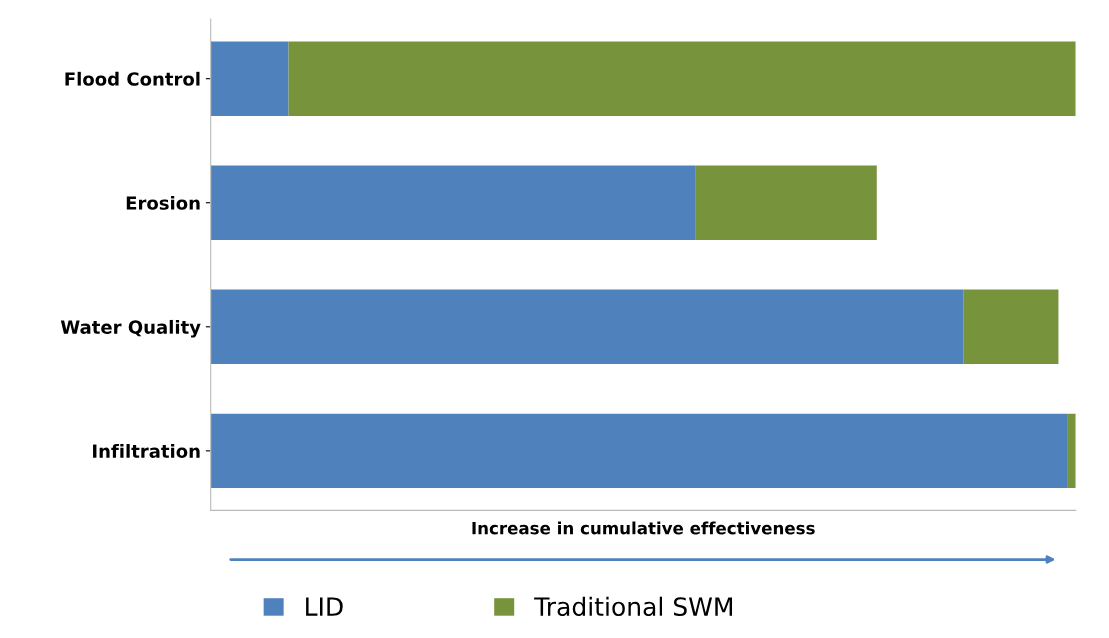 Image resolution: width=1109 pixels, height=638 pixels. I want to click on y-tick-label: Water Quality, so click(130, 328).